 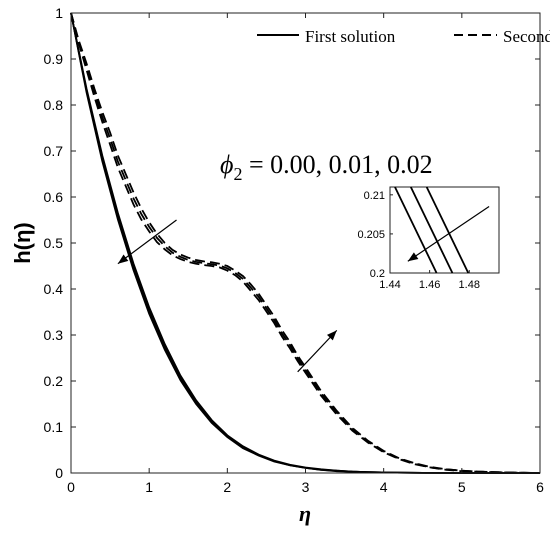 I want to click on legend-label-second-solution: Second solution, so click(x=526, y=36).